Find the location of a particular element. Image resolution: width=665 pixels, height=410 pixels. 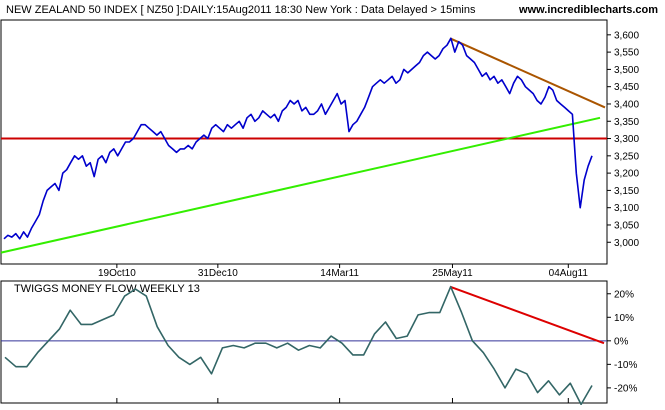

x-tick-label: 25May11 is located at coordinates (452, 273).